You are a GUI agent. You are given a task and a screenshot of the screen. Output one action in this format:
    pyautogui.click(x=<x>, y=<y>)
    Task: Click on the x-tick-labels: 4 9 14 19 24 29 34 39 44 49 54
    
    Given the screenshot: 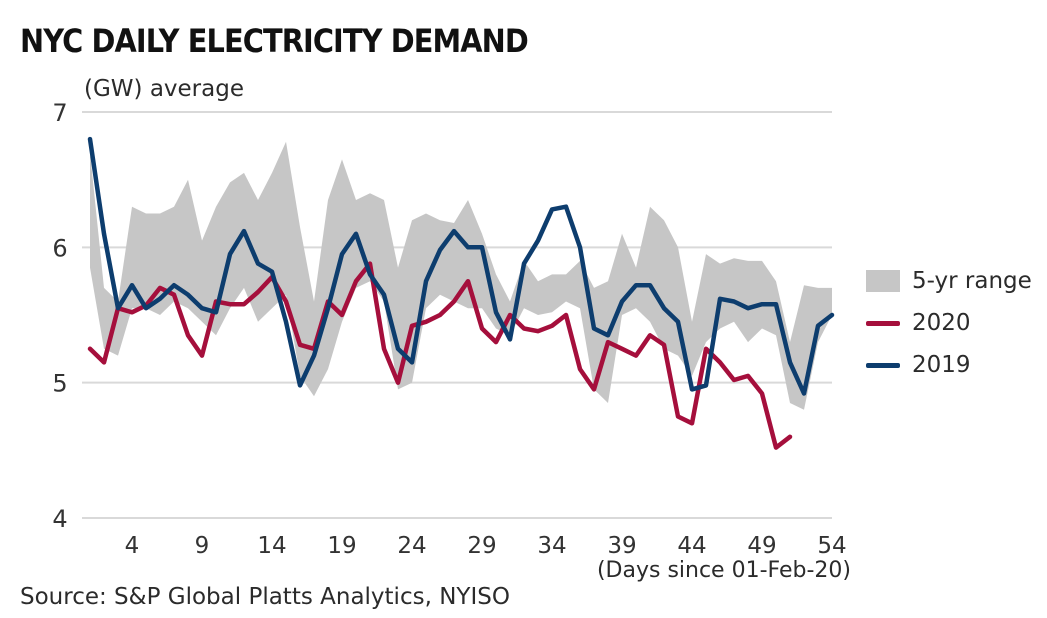 What is the action you would take?
    pyautogui.click(x=486, y=546)
    